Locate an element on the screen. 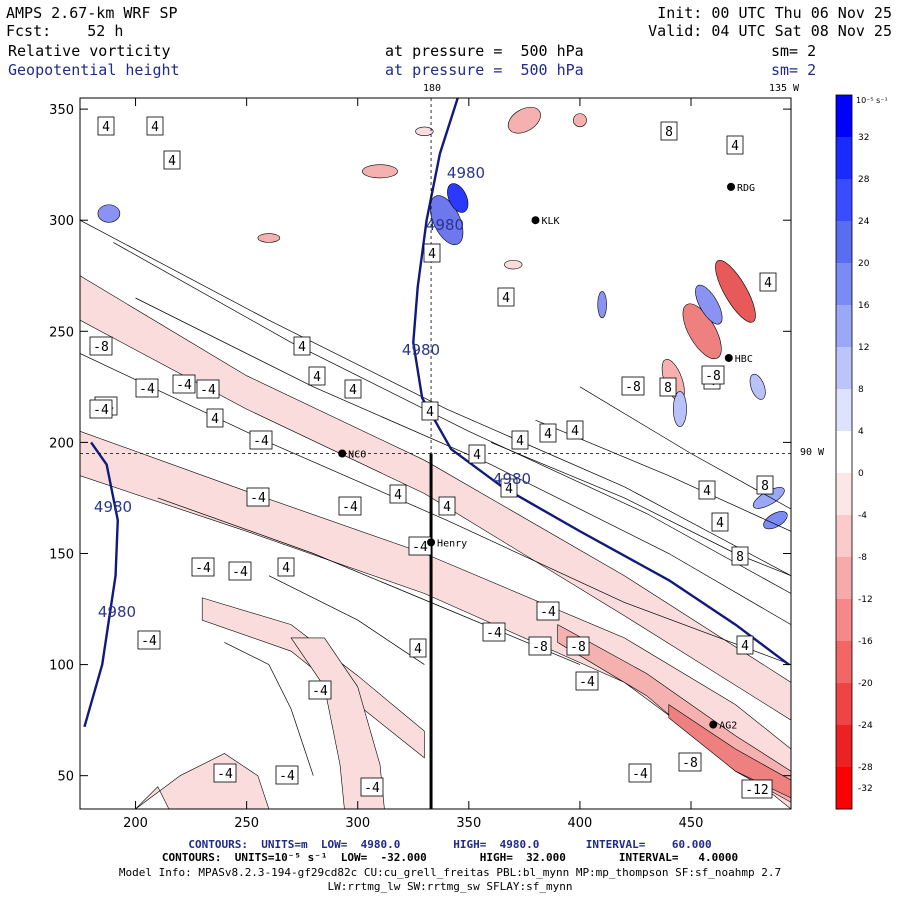 The image size is (900, 900). colorbar-tick-label: 28 is located at coordinates (864, 180).